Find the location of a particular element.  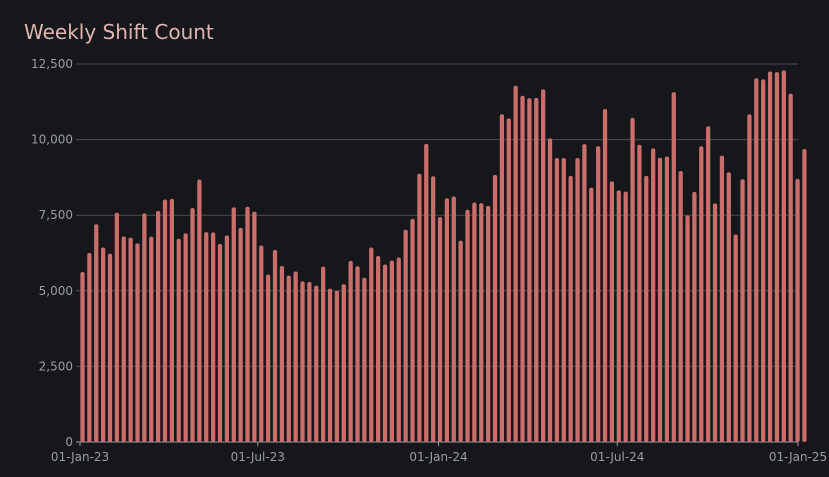

y-axis-ticks: 0 2,500 5,000 7,500 10,000 12,500 is located at coordinates (52, 253).